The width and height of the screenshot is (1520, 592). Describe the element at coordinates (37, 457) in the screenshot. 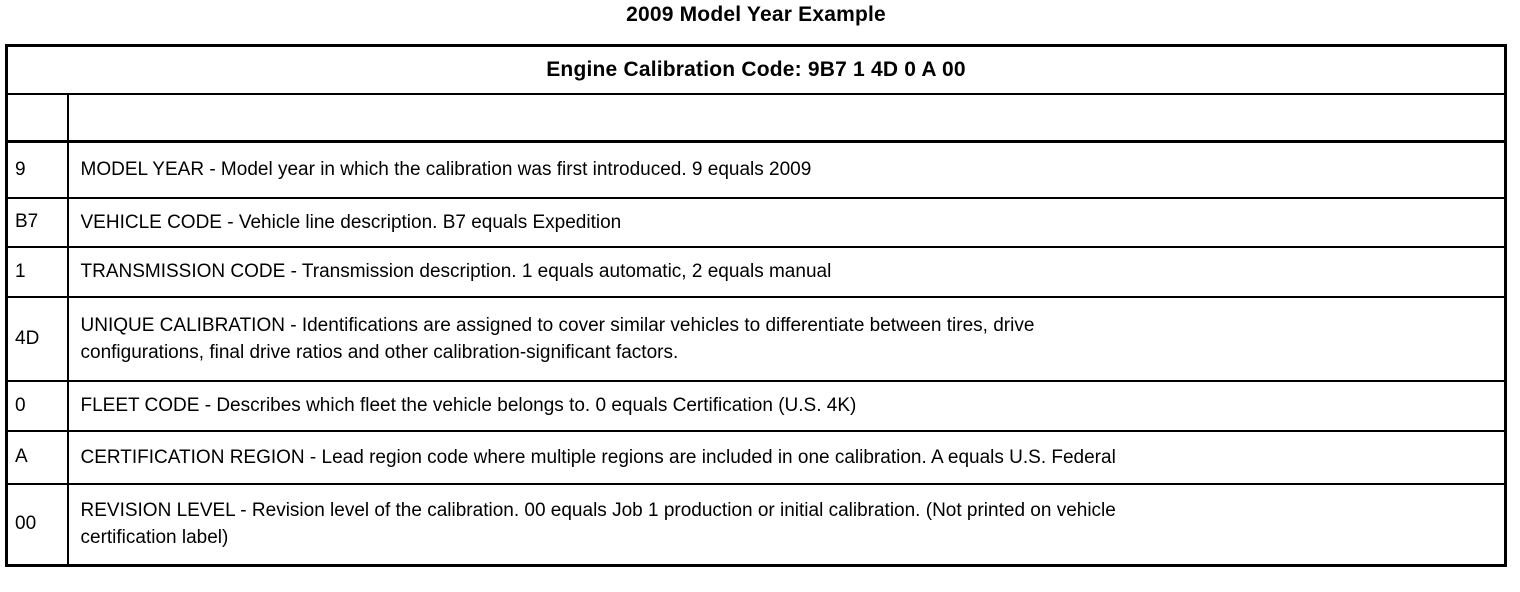

I see `code-cell: A` at that location.